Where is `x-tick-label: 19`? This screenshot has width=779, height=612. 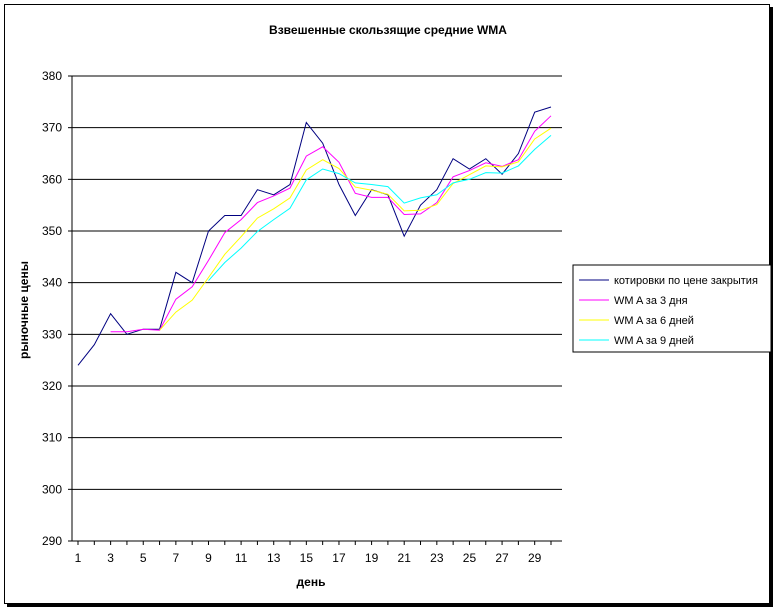
x-tick-label: 19 is located at coordinates (372, 558).